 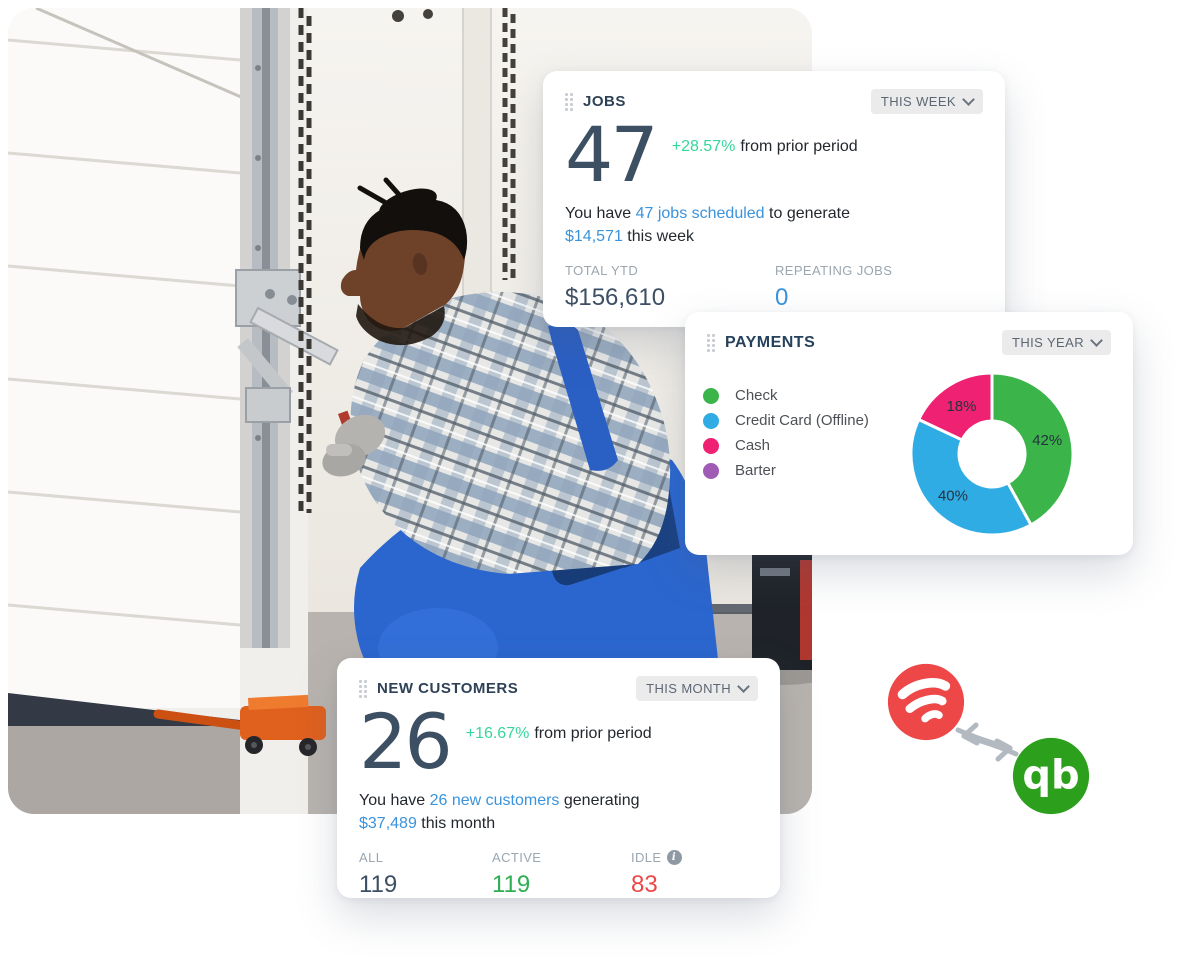 I want to click on payments-legend: Check Credit Card (Offline) Cash Barter, so click(x=907, y=433).